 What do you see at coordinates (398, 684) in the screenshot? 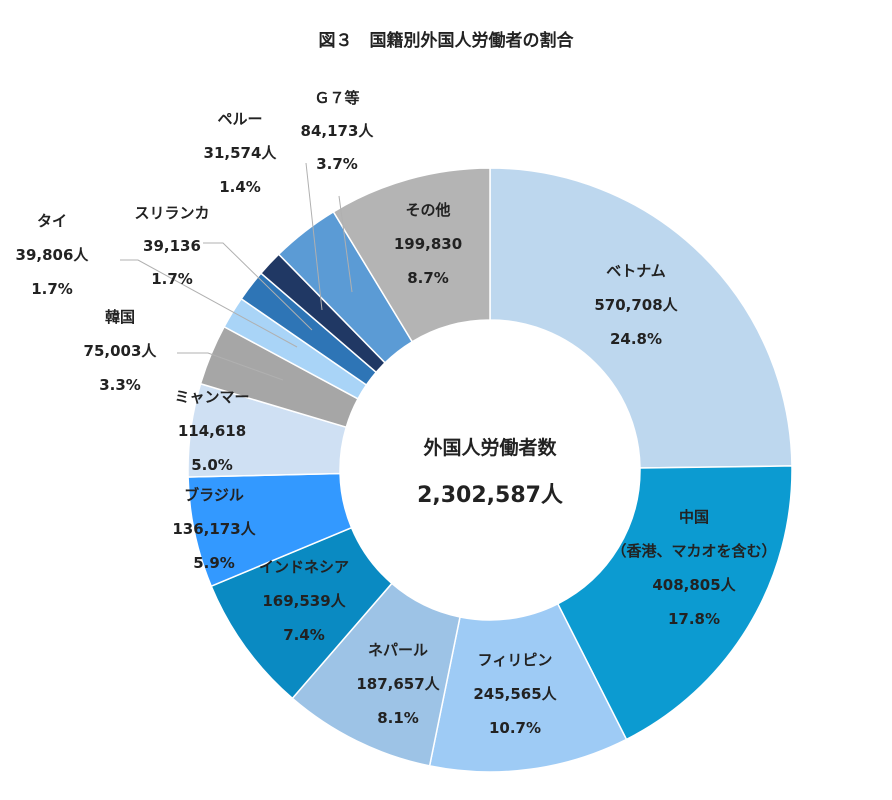
I see `slice-label-count-label: 187,657人` at bounding box center [398, 684].